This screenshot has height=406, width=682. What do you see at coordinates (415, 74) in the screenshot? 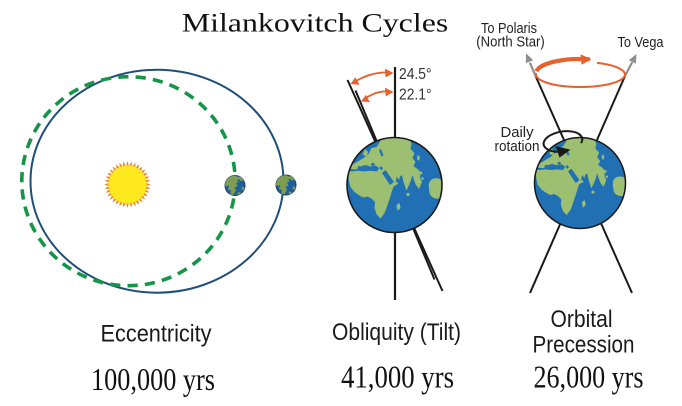
I see `svg-text: 24.5°` at bounding box center [415, 74].